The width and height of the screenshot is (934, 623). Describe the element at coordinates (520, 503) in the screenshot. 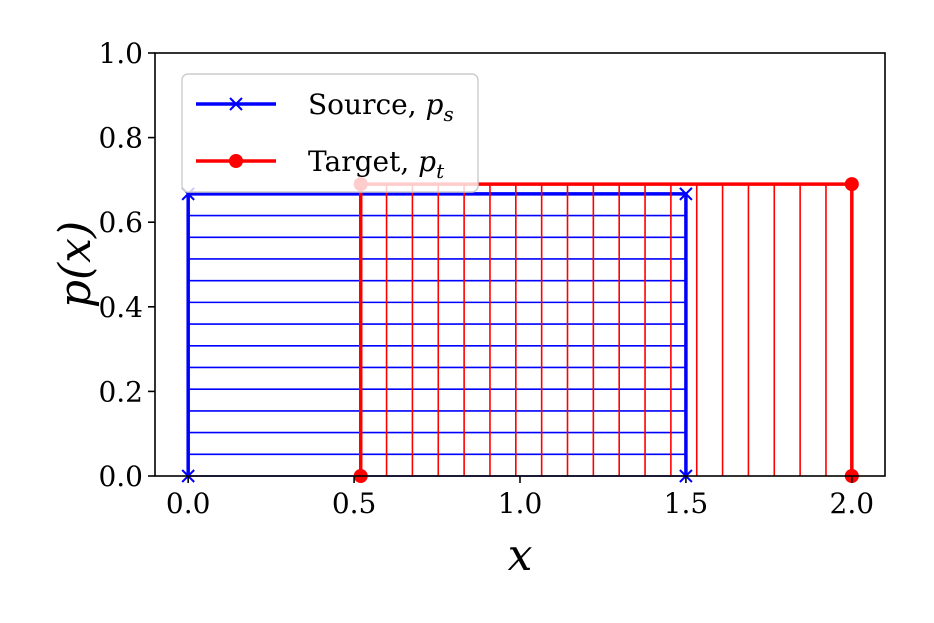

I see `x-tick-label: 1.0` at that location.